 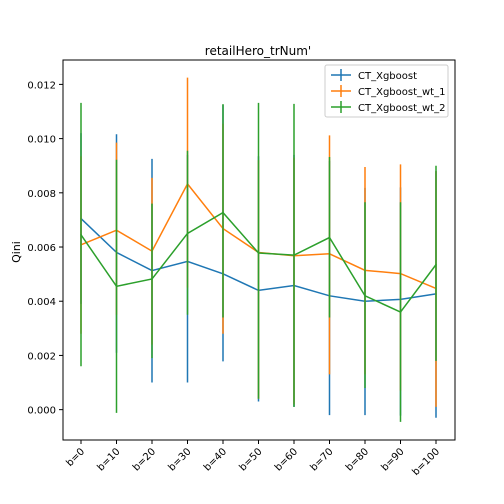 I want to click on legend-box, so click(x=386, y=91).